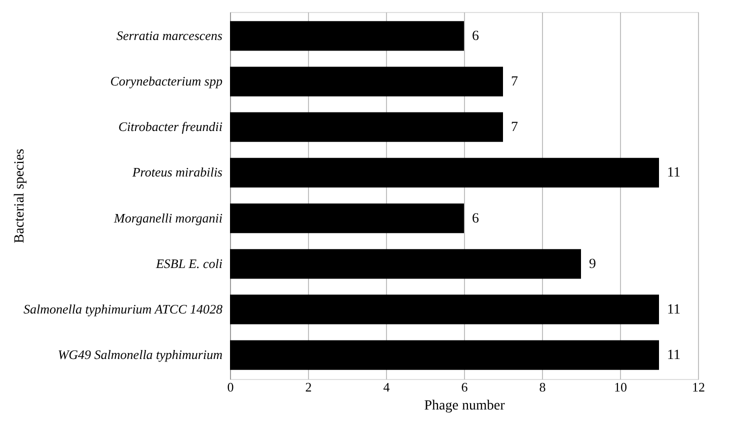 This screenshot has width=750, height=432. I want to click on y-axis-title: Bacterial species, so click(20, 196).